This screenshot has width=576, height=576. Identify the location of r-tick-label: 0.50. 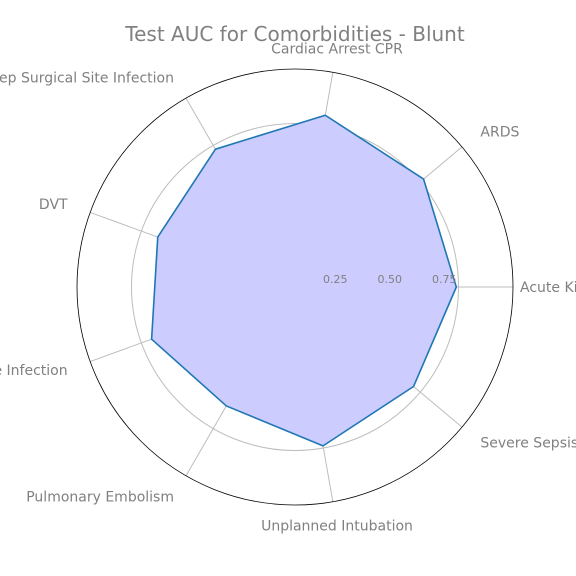
(390, 279).